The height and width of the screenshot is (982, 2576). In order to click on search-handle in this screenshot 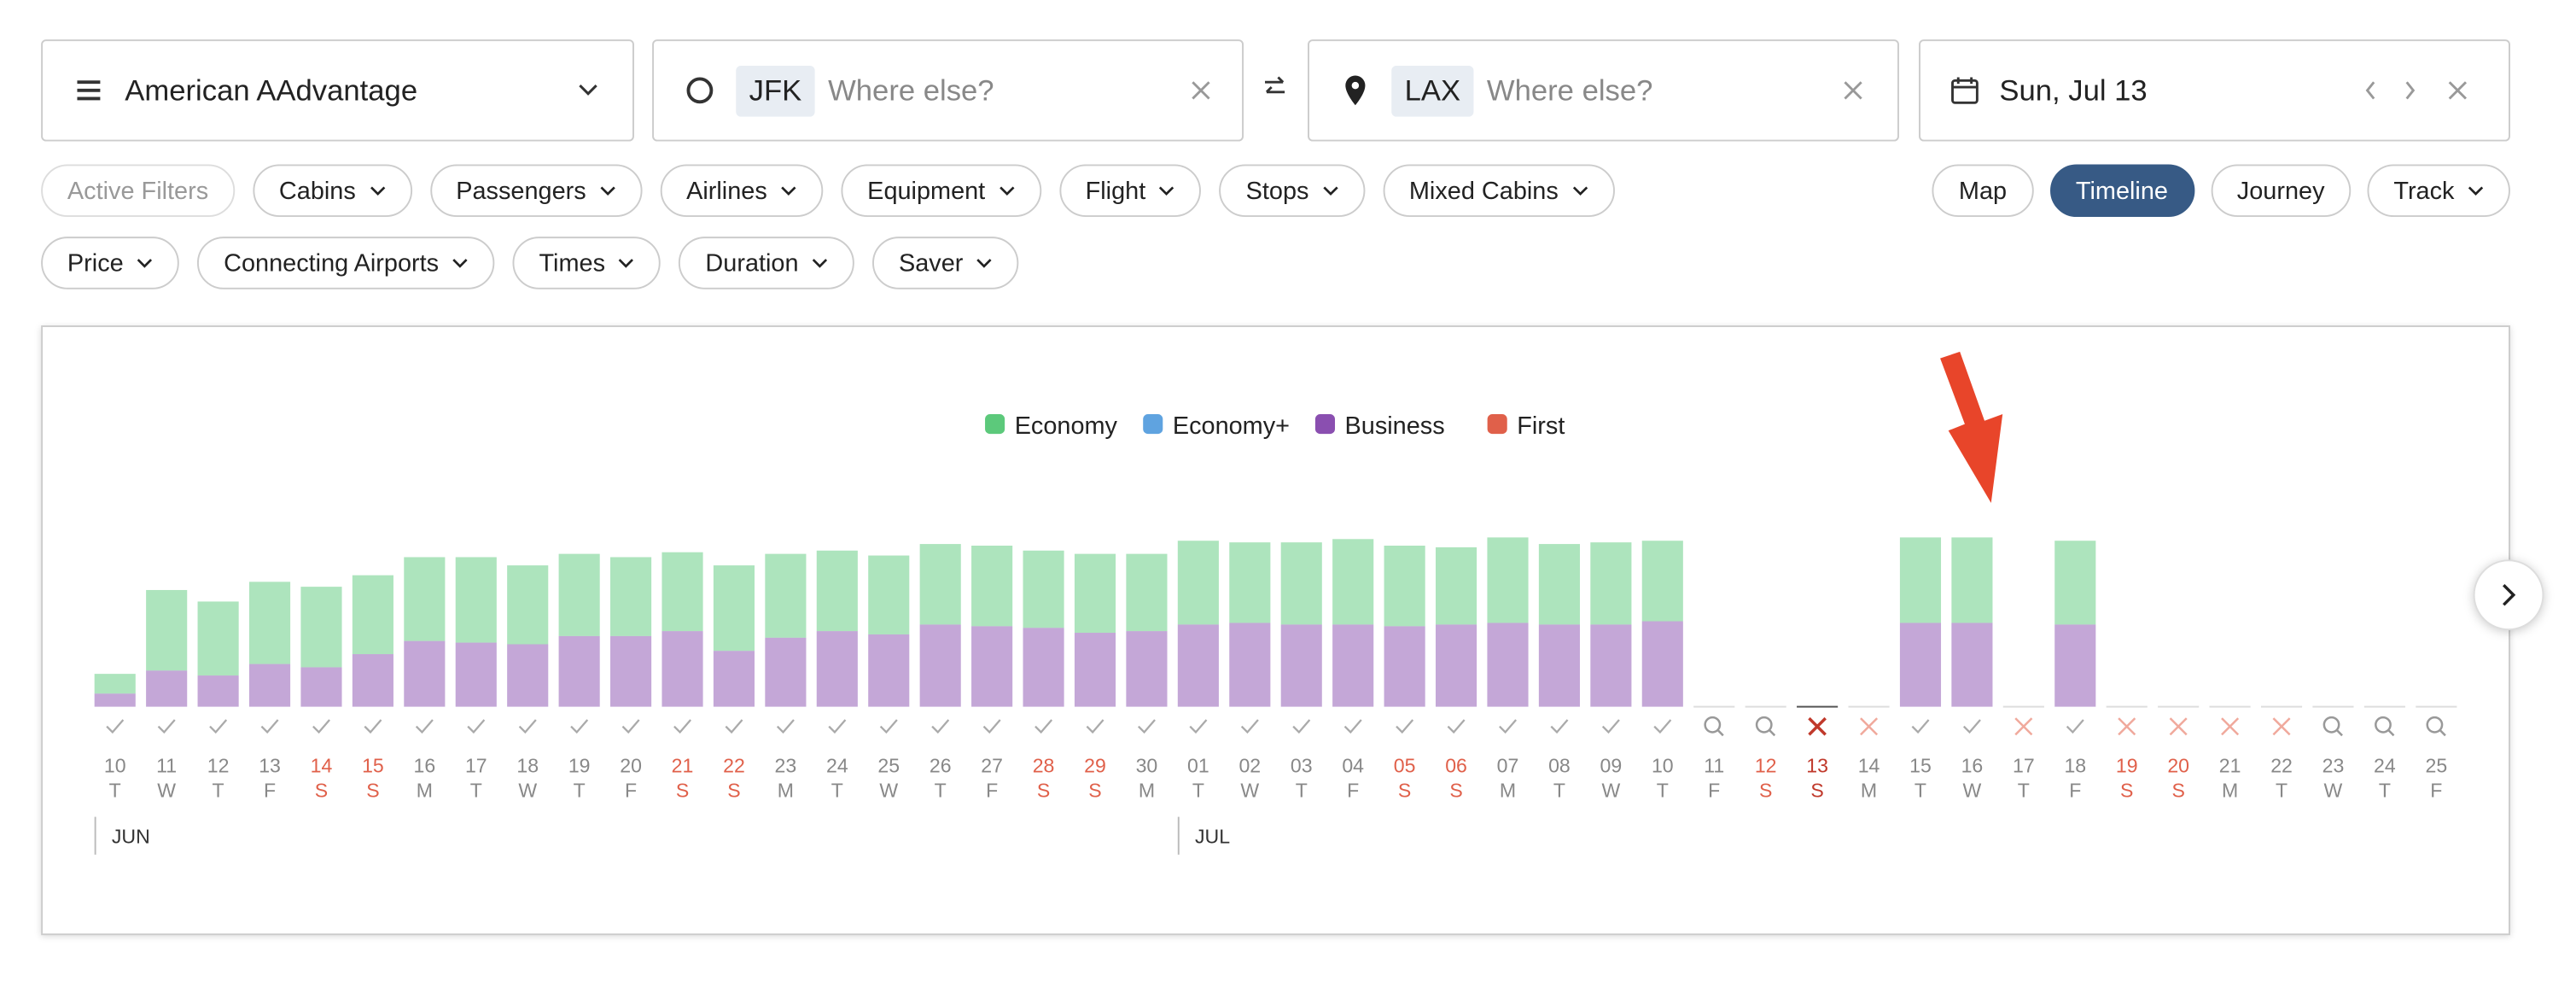, I will do `click(1772, 733)`.